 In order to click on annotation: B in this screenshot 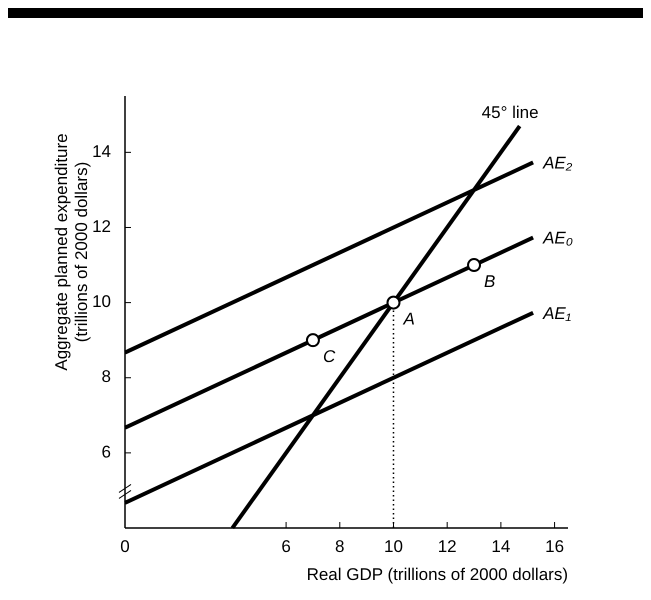, I will do `click(490, 282)`.